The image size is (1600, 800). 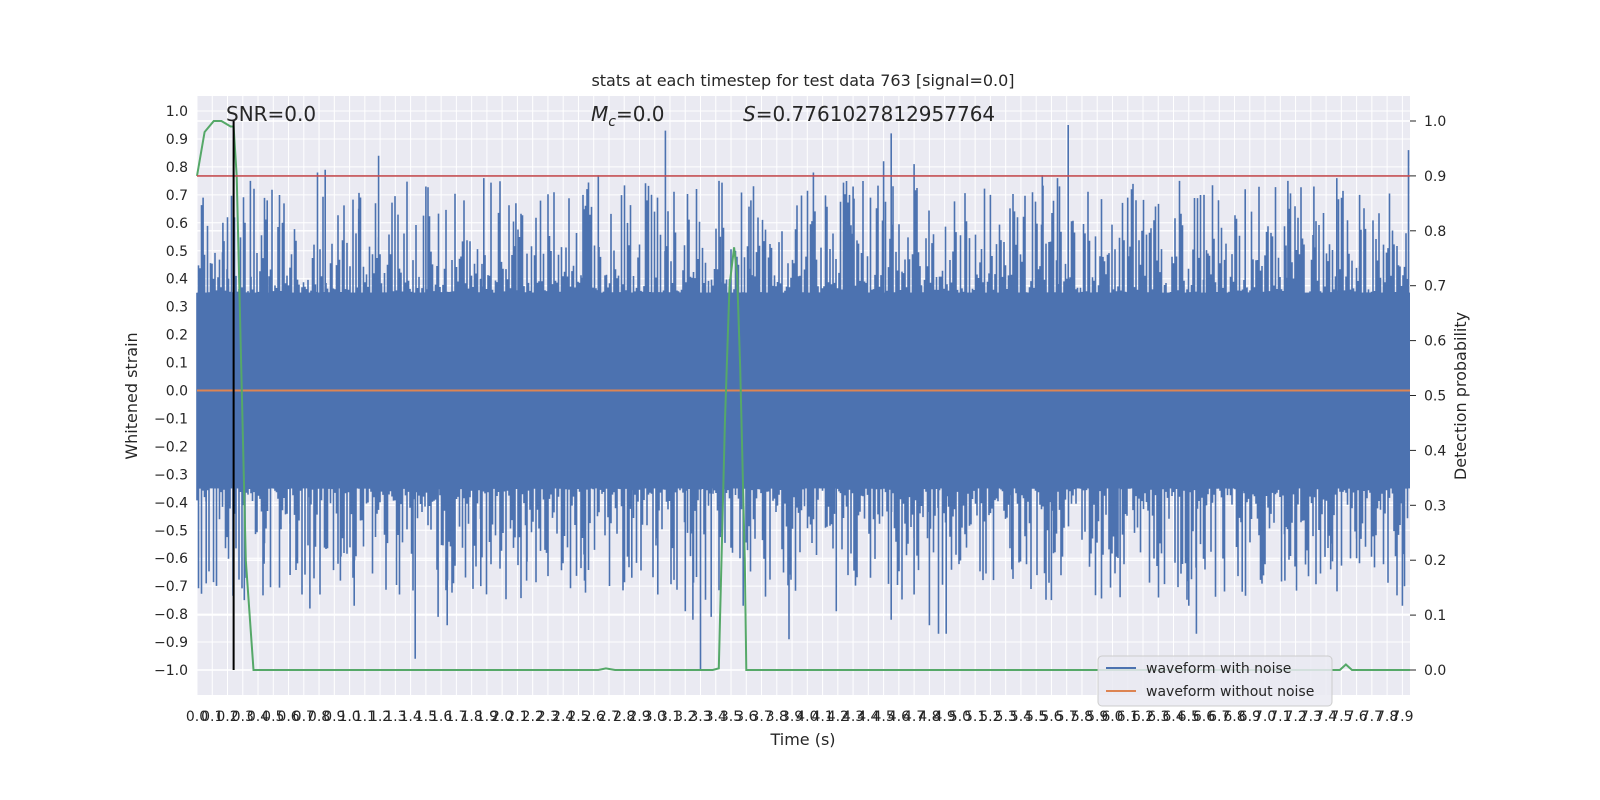 What do you see at coordinates (456, 717) in the screenshot?
I see `x-tick-label: 1.7` at bounding box center [456, 717].